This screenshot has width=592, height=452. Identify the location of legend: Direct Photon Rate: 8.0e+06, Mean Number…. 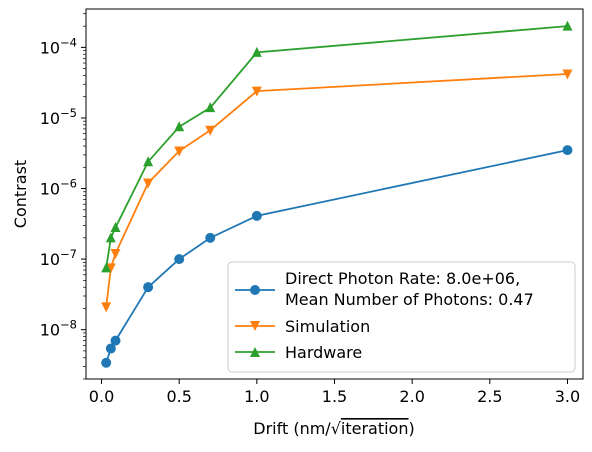
(401, 317).